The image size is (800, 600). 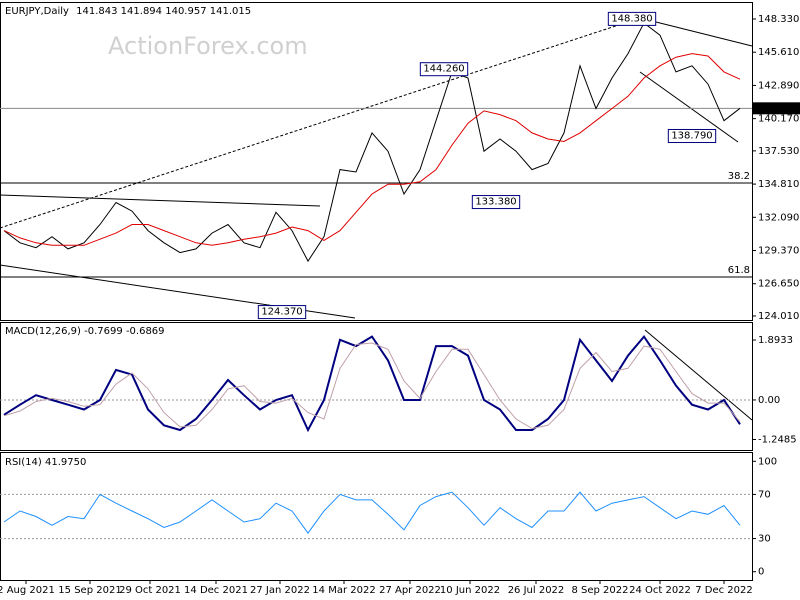 What do you see at coordinates (65, 462) in the screenshot?
I see `reading: 41.9750` at bounding box center [65, 462].